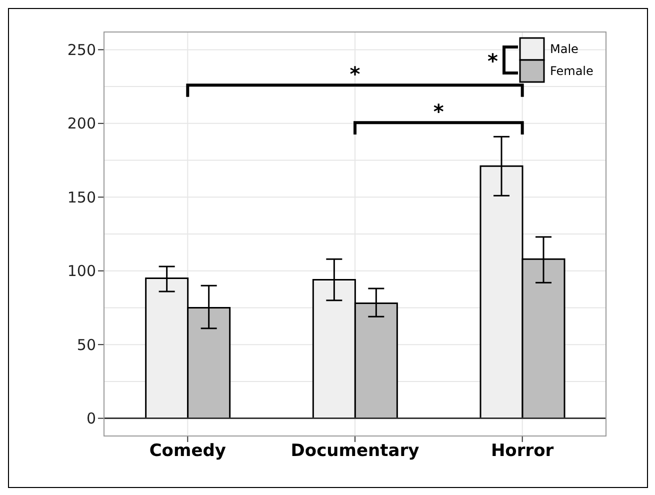  I want to click on y-tick-label: 0, so click(91, 419).